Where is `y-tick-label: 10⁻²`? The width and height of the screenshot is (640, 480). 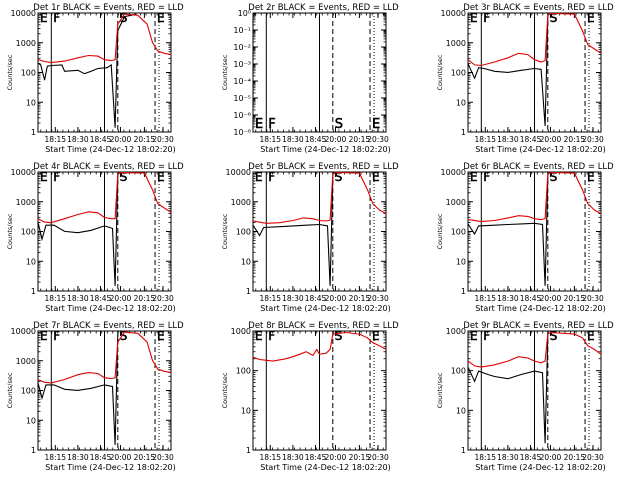 y-tick-label: 10⁻² is located at coordinates (242, 47).